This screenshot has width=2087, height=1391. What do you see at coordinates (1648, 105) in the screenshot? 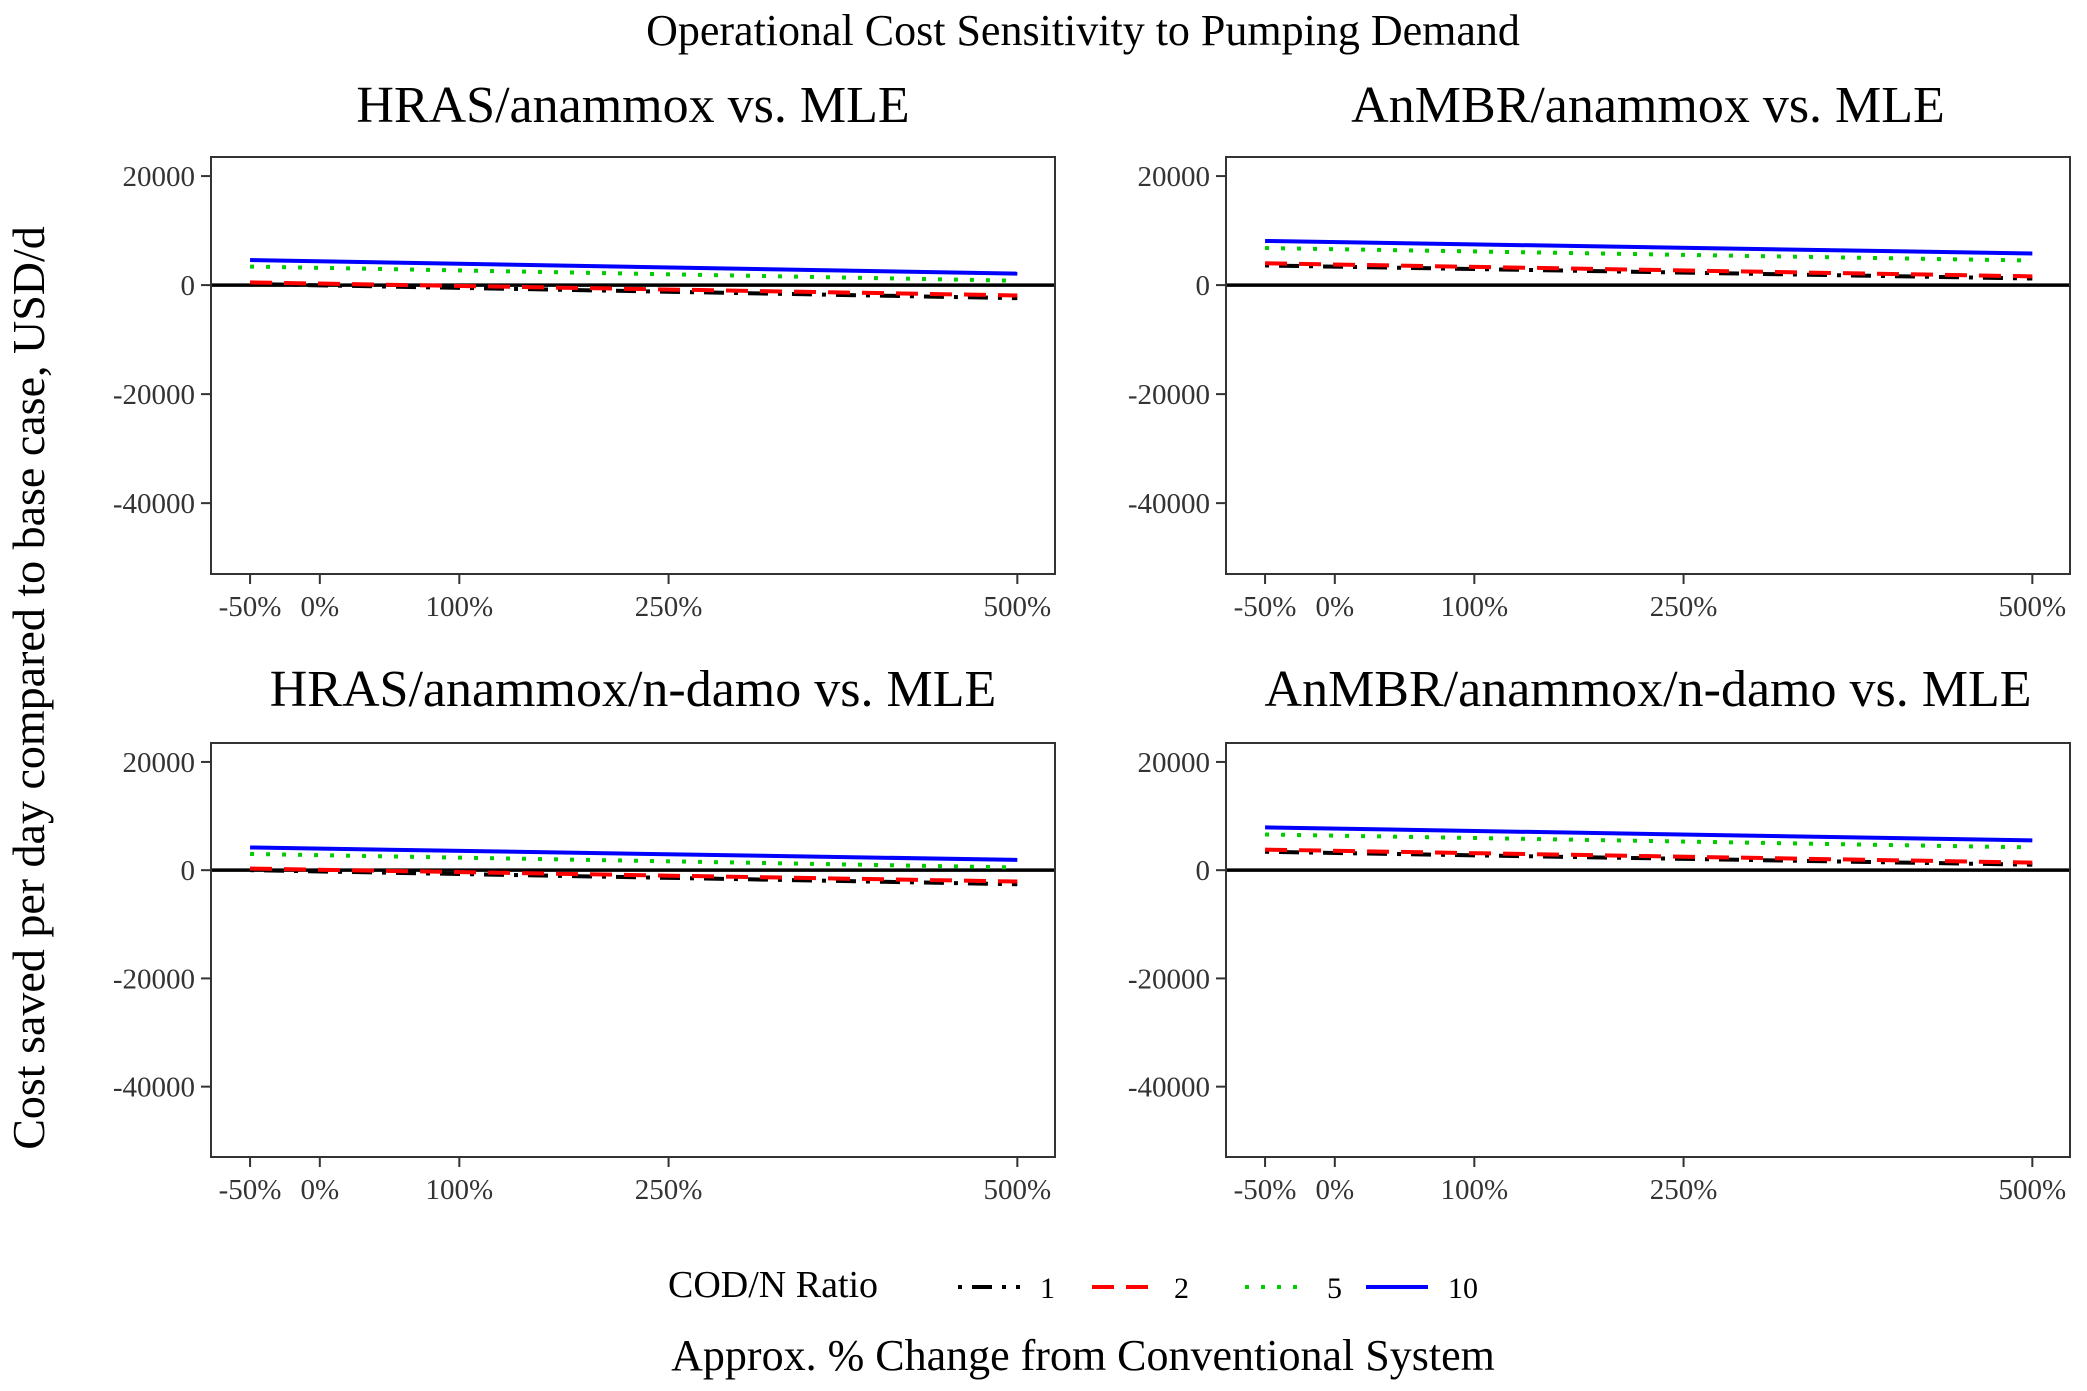
I see `panel-title: AnMBR/anammox vs. MLE` at bounding box center [1648, 105].